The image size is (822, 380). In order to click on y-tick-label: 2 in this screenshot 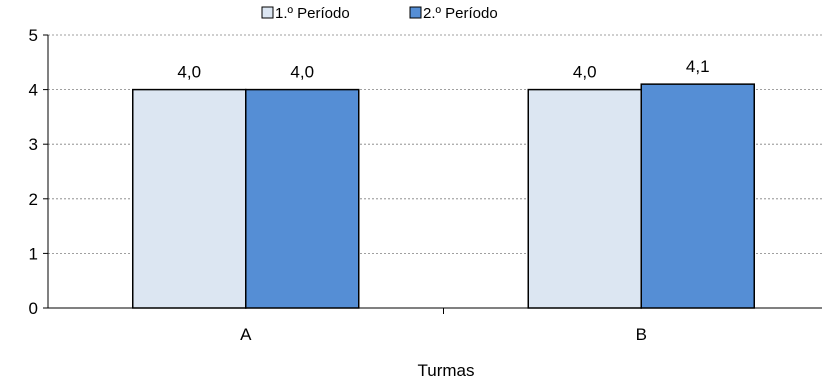, I will do `click(33, 199)`.